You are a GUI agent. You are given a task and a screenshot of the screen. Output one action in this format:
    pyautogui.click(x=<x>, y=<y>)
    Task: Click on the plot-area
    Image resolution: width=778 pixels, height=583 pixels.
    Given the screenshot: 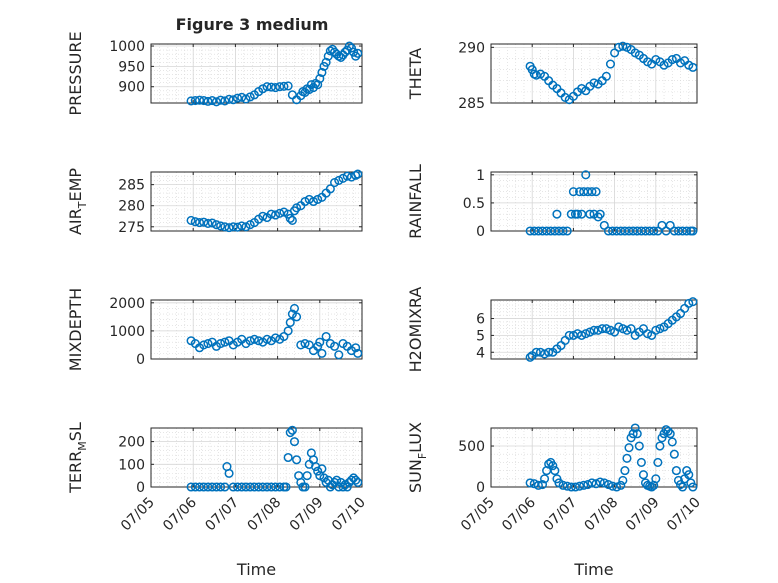 What is the action you would take?
    pyautogui.click(x=256, y=73)
    